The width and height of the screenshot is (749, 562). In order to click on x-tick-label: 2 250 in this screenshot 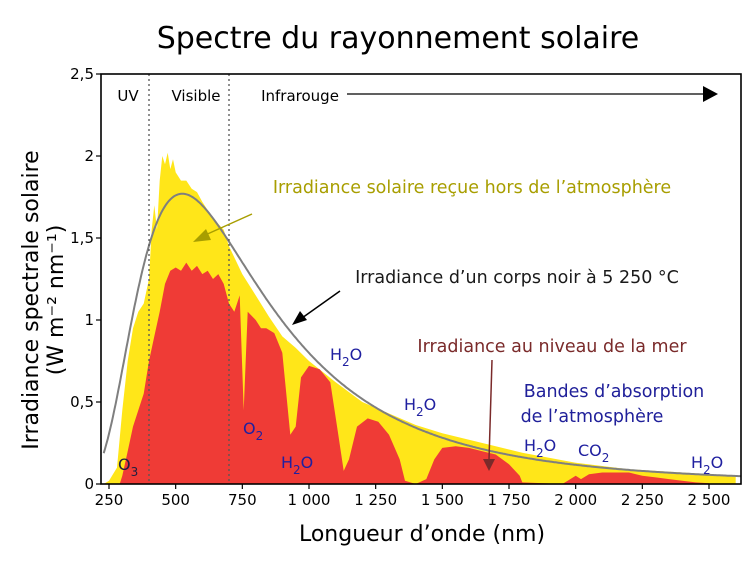, I will do `click(642, 500)`.